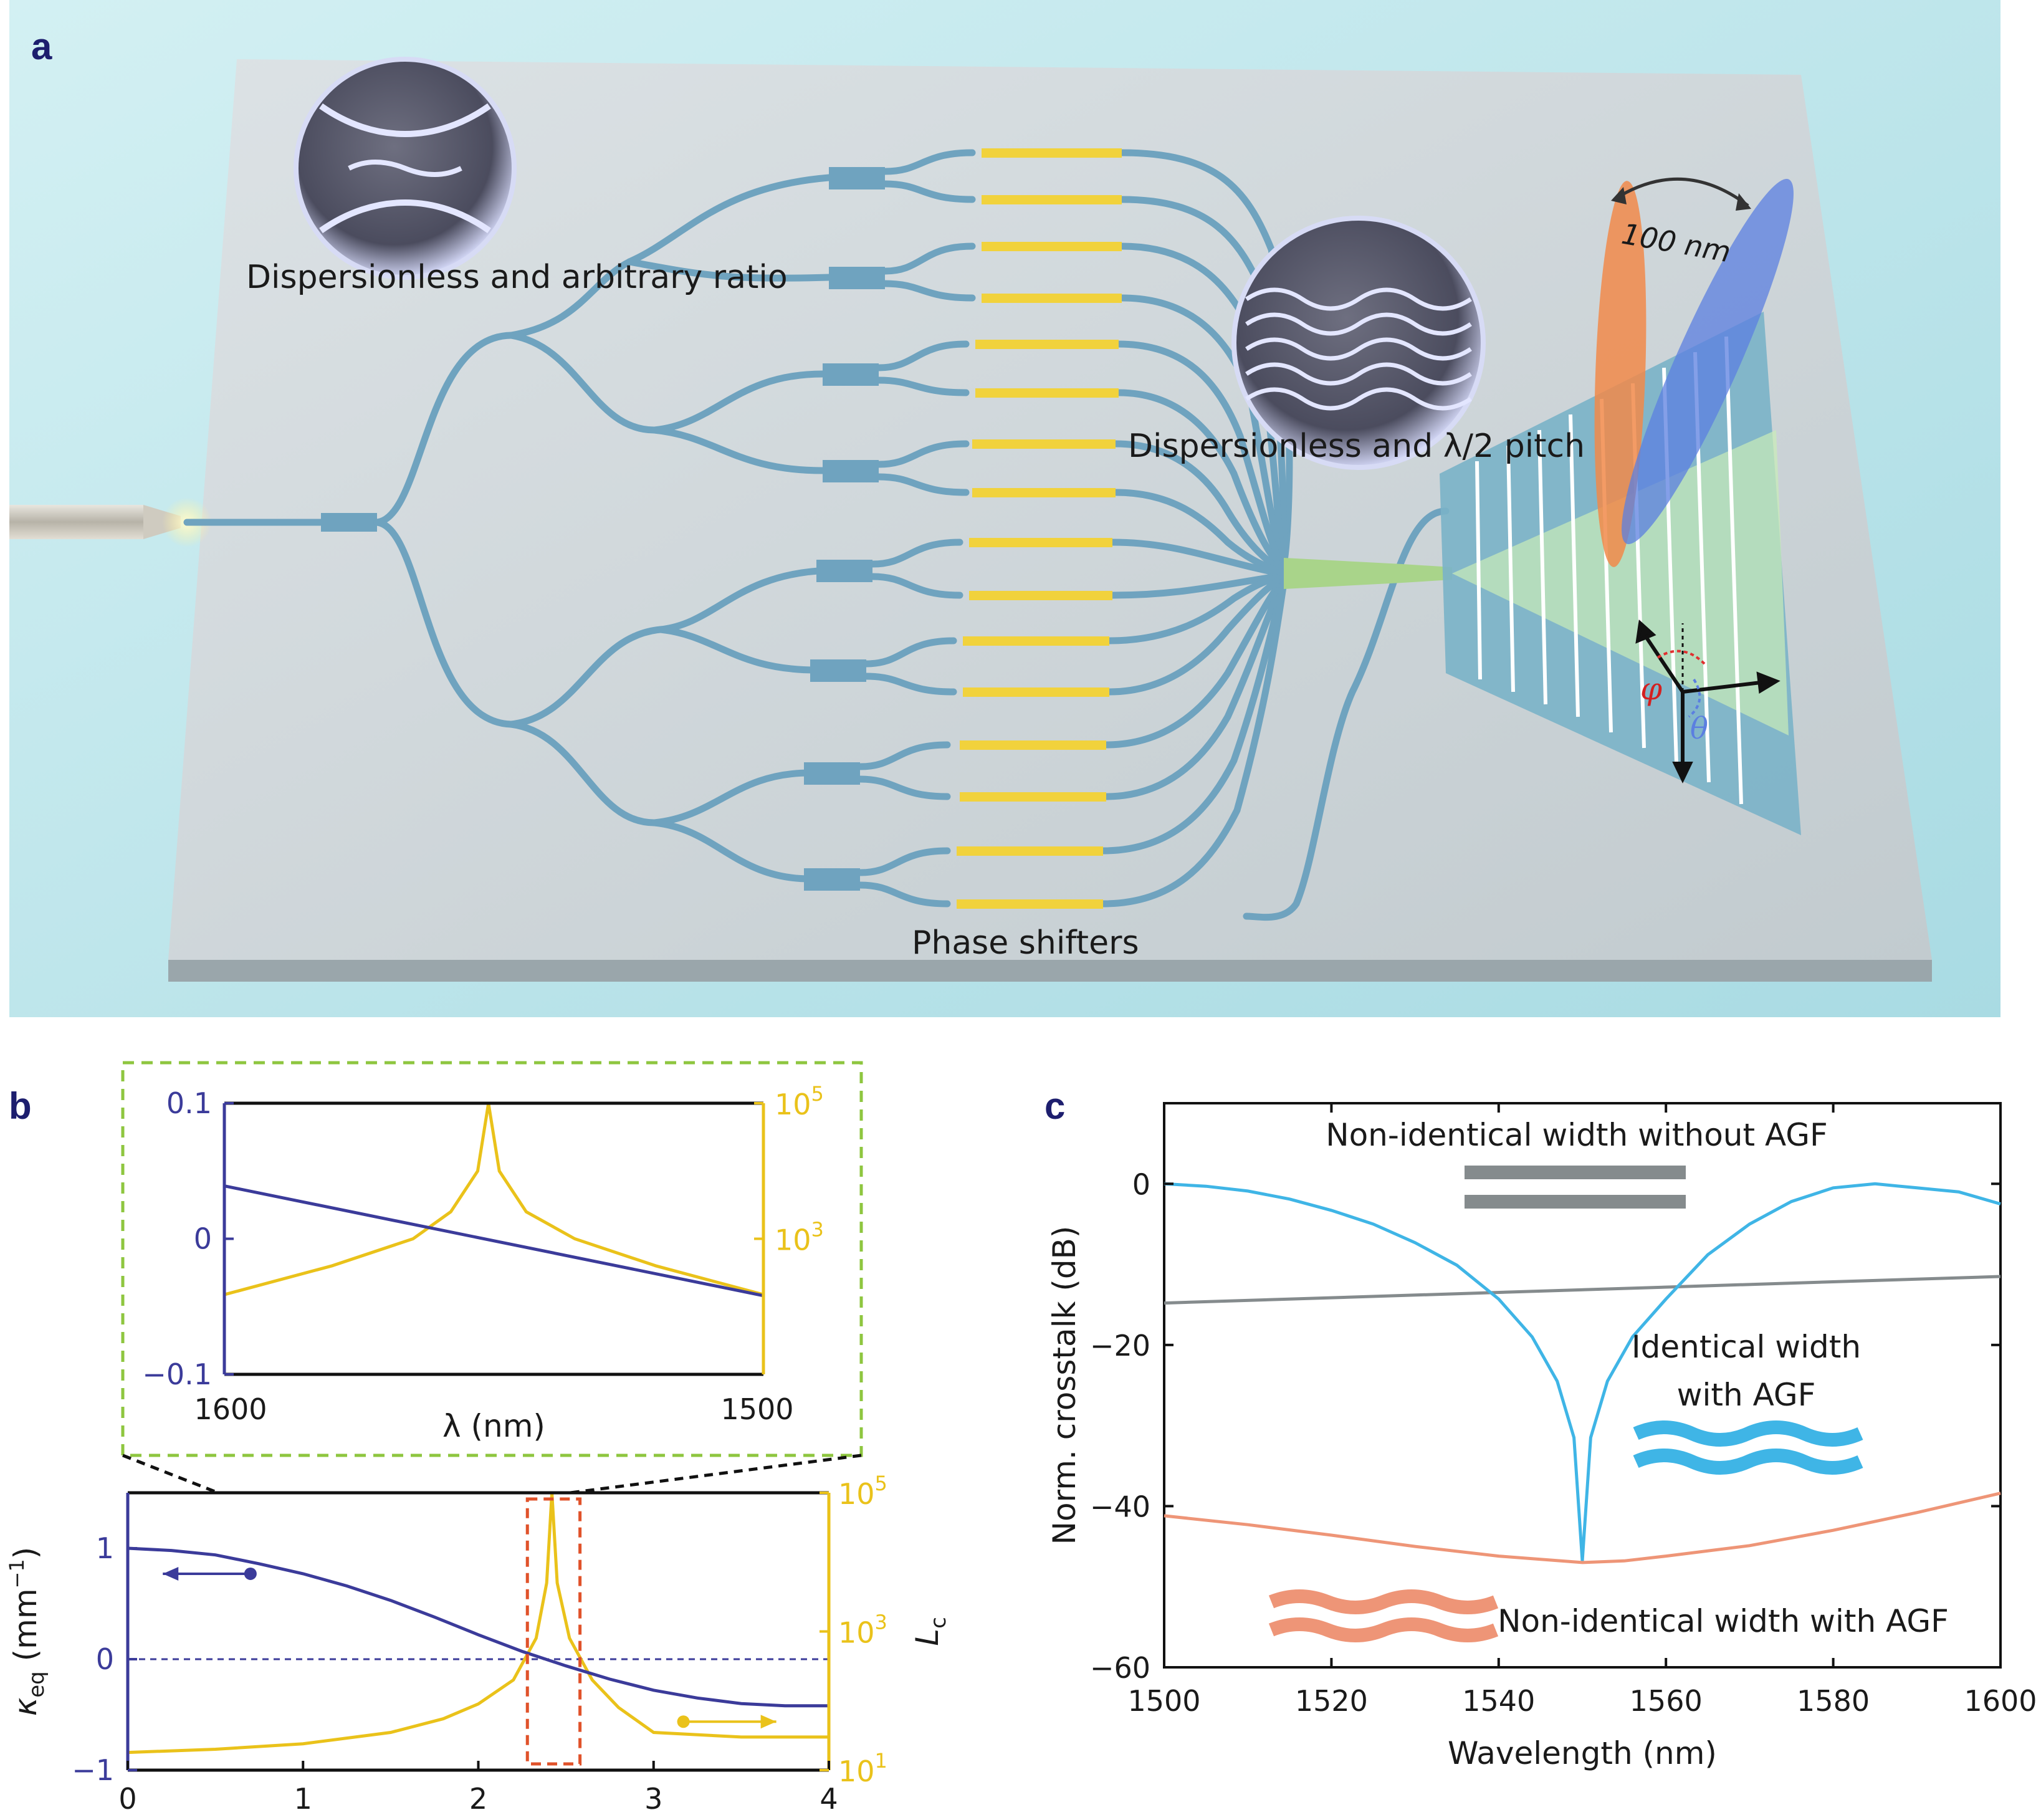 The image size is (2041, 1820). What do you see at coordinates (36, 1685) in the screenshot?
I see `y-left-sub: eq` at bounding box center [36, 1685].